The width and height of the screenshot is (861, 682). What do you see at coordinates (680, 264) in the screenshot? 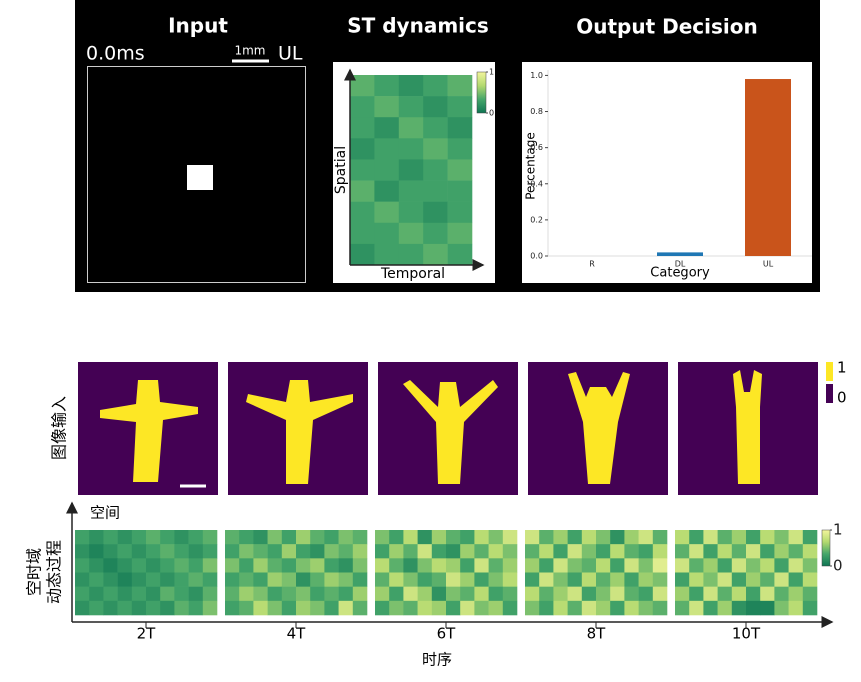
I see `x-tick-label: DL` at bounding box center [680, 264].